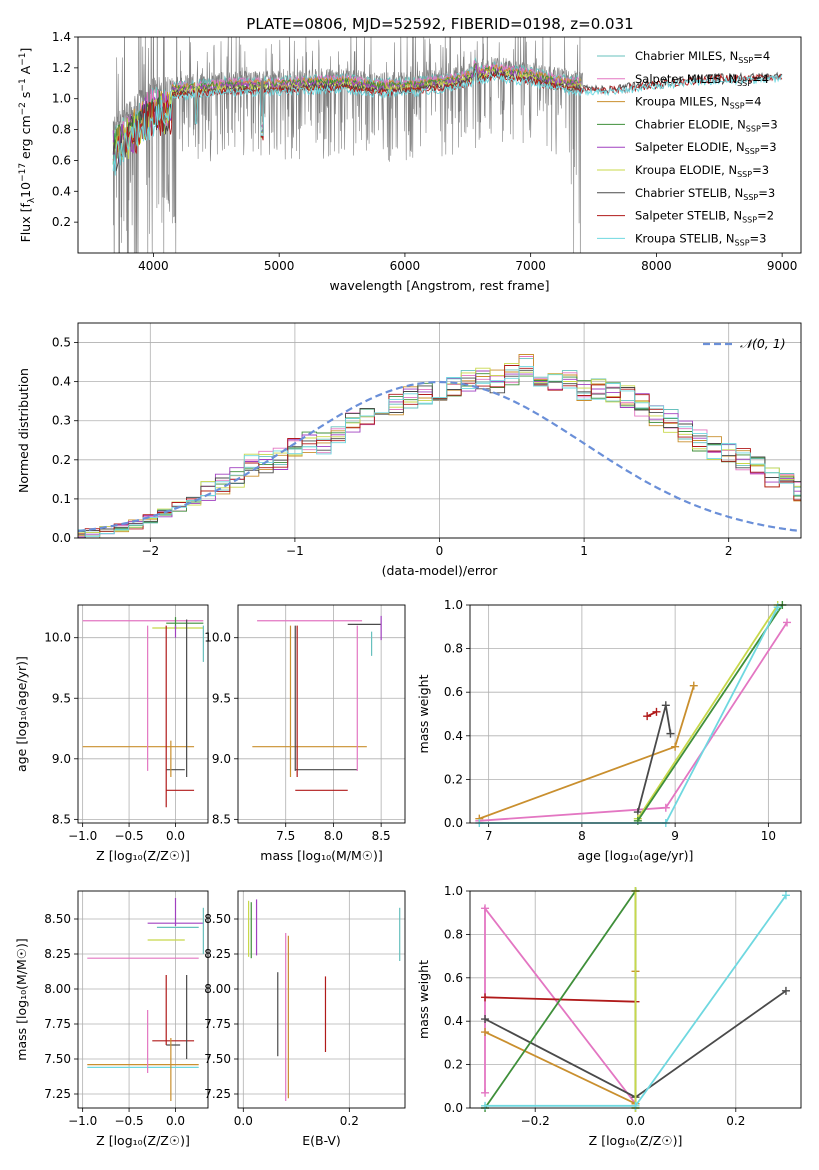  Describe the element at coordinates (285, 836) in the screenshot. I see `x-tick-label: 7.5` at that location.